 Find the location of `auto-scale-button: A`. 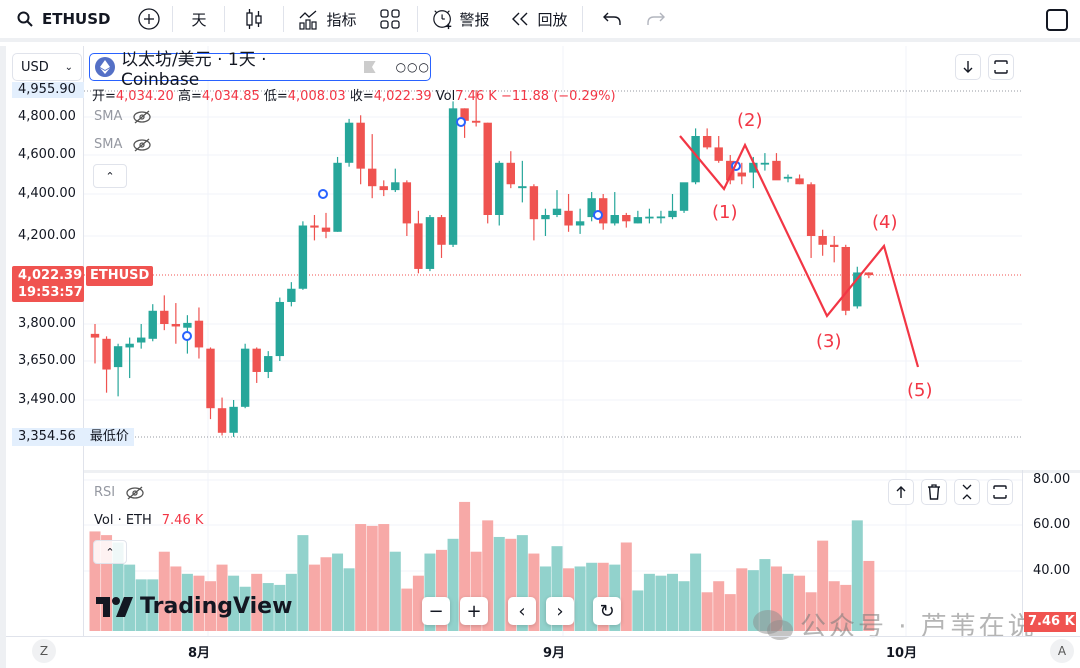

auto-scale-button: A is located at coordinates (1062, 651).